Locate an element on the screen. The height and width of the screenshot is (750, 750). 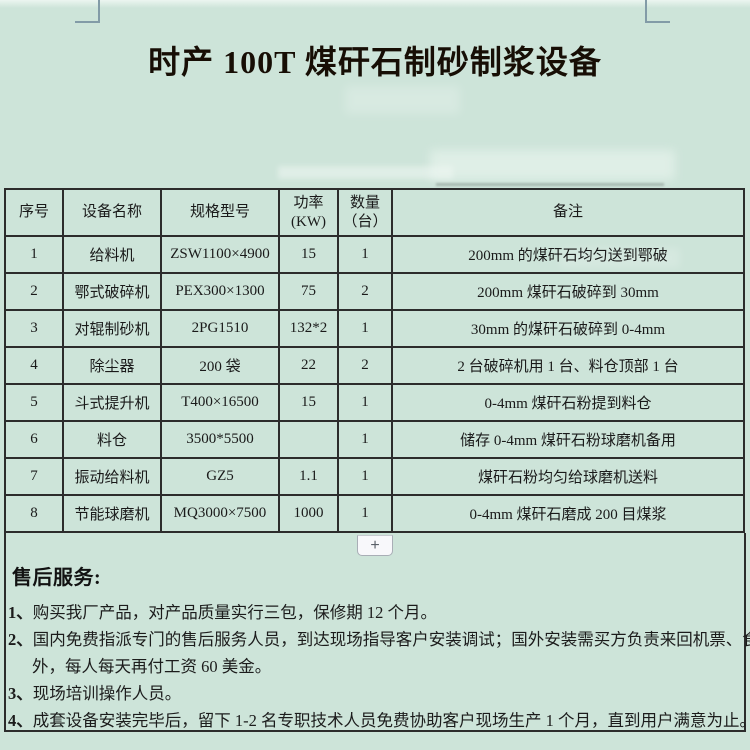
table-cell-model: ZSW1100×4900 is located at coordinates (220, 254).